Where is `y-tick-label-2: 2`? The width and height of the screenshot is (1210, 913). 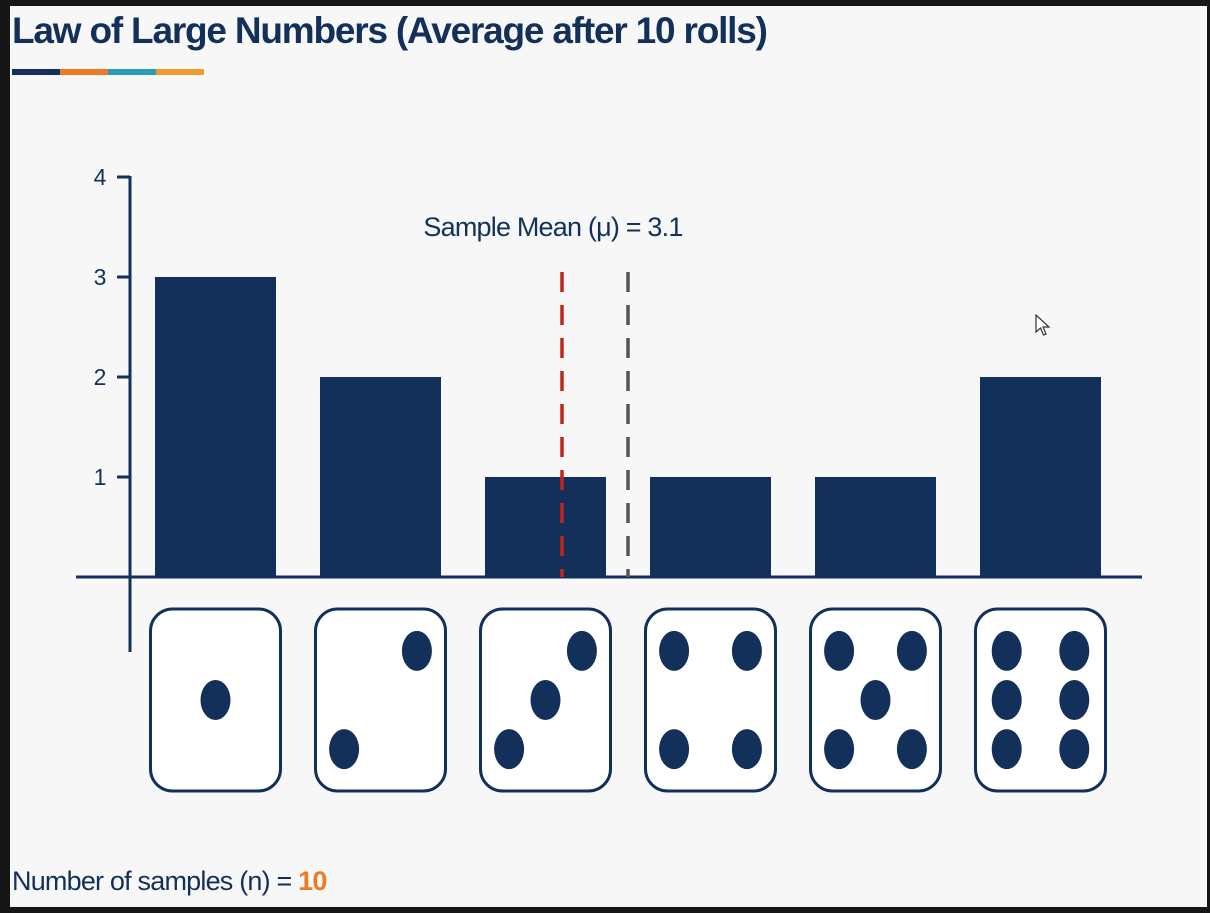
y-tick-label-2: 2 is located at coordinates (100, 377).